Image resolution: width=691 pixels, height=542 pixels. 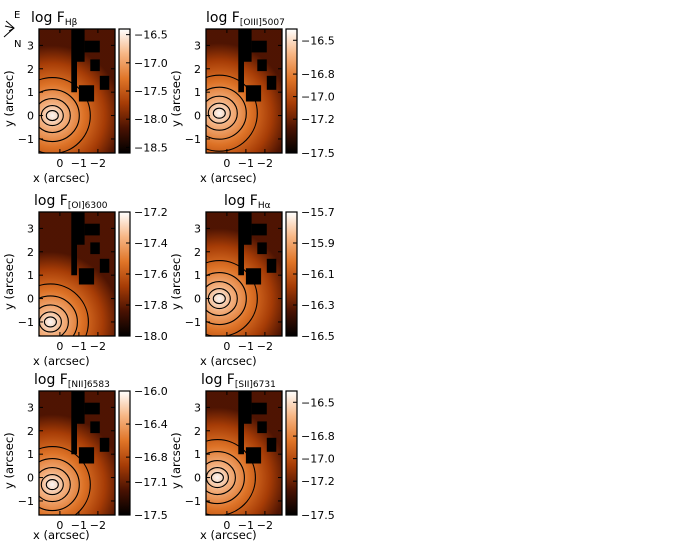 What do you see at coordinates (247, 202) in the screenshot?
I see `panel-title: log FHα` at bounding box center [247, 202].